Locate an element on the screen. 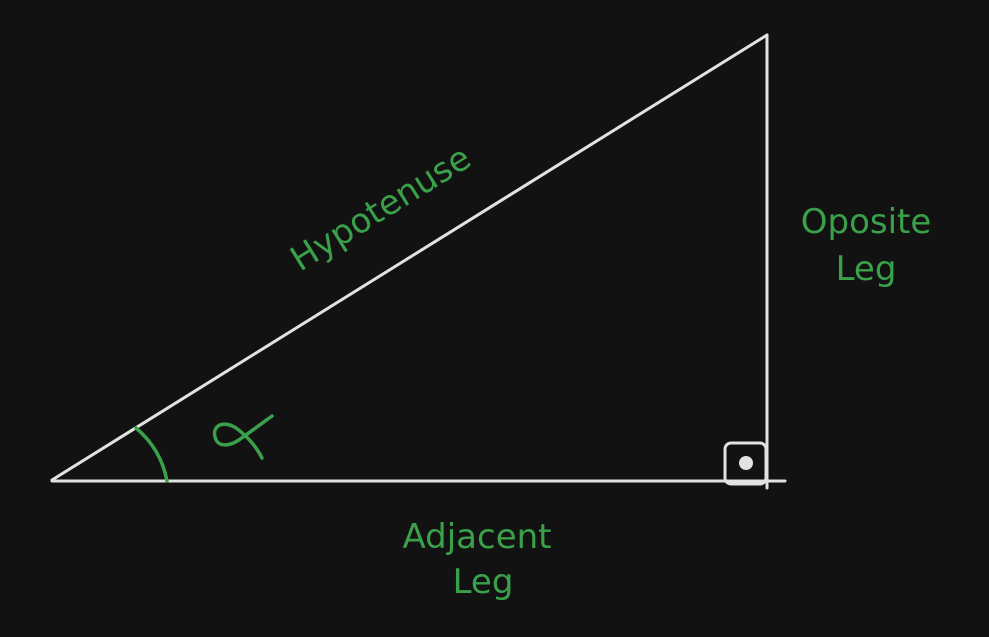  adjacent-leg-label-line2: Leg is located at coordinates (483, 582).